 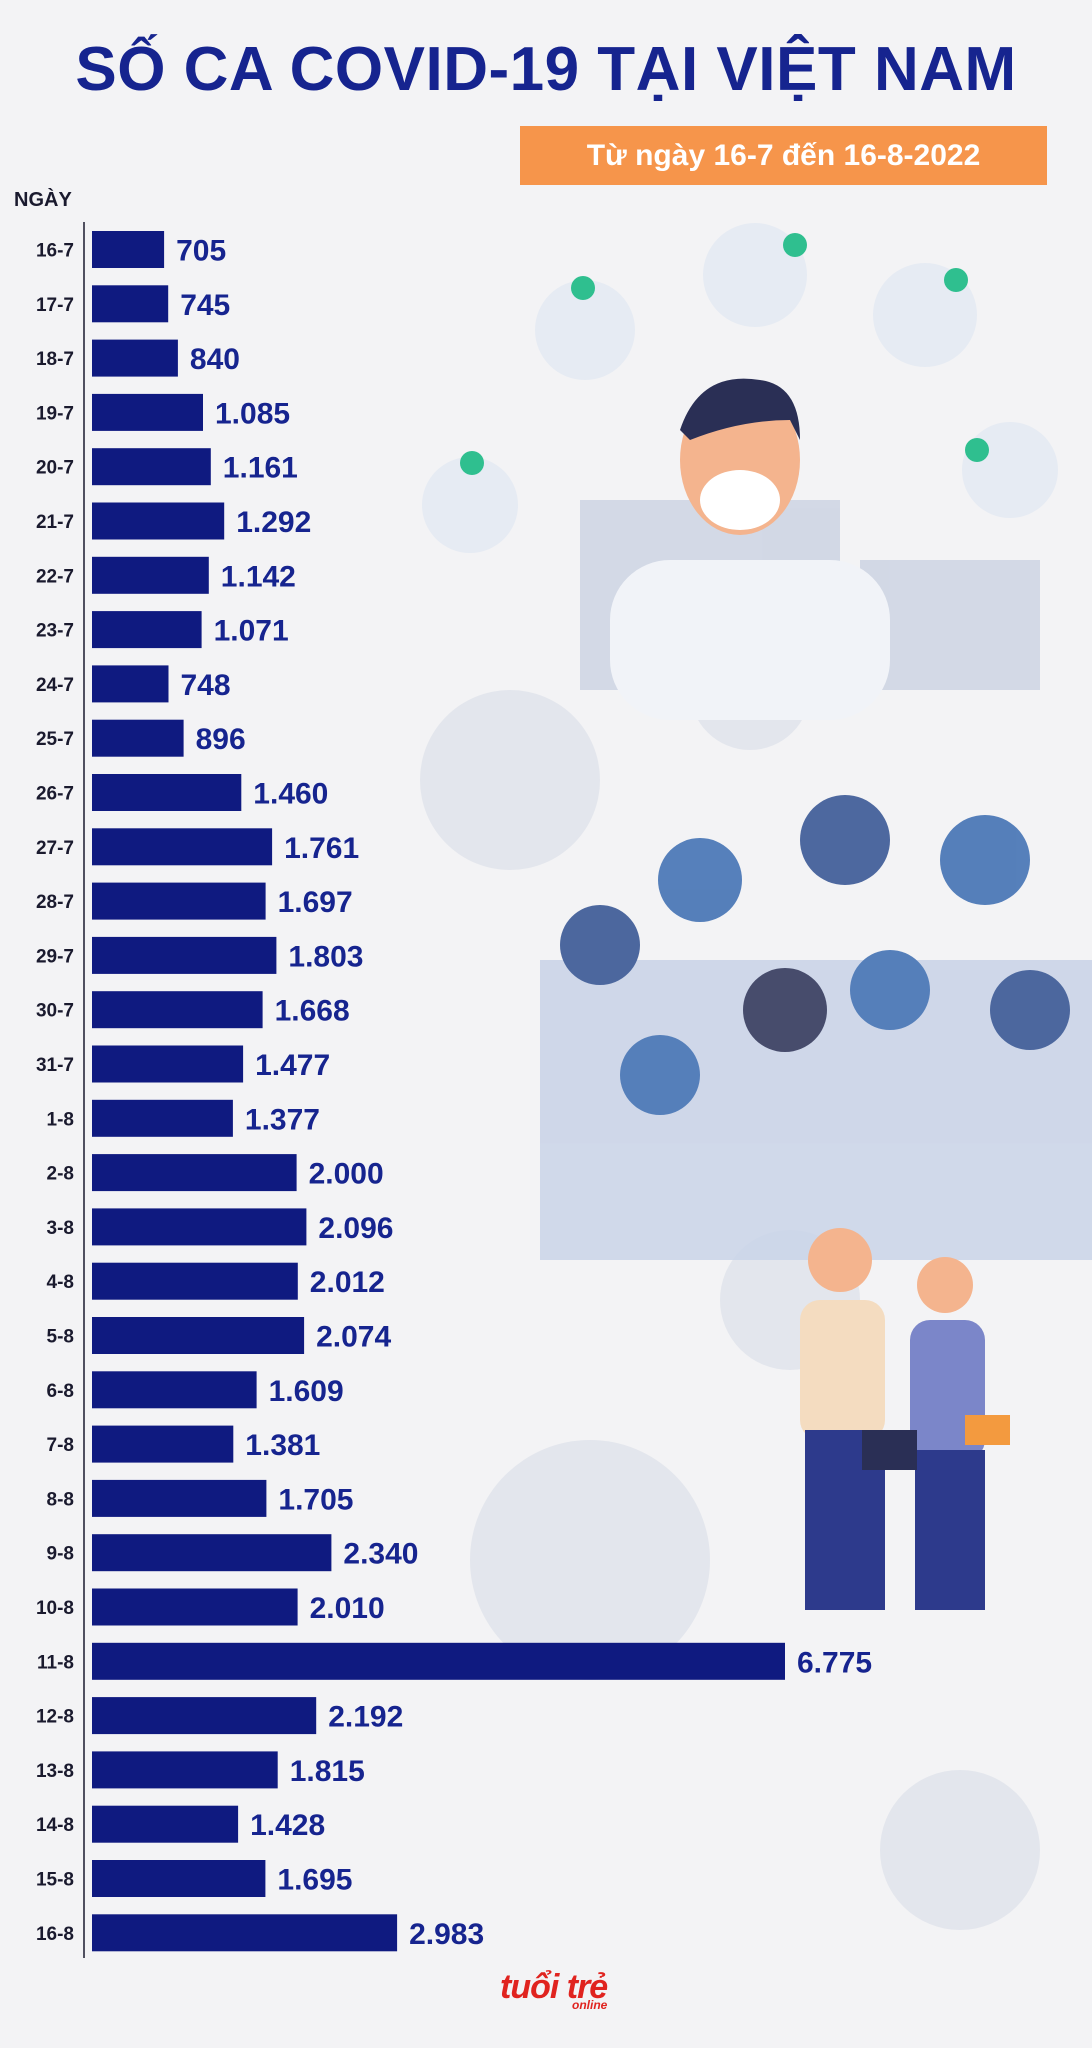 I want to click on value-label: 2.340, so click(x=380, y=1554).